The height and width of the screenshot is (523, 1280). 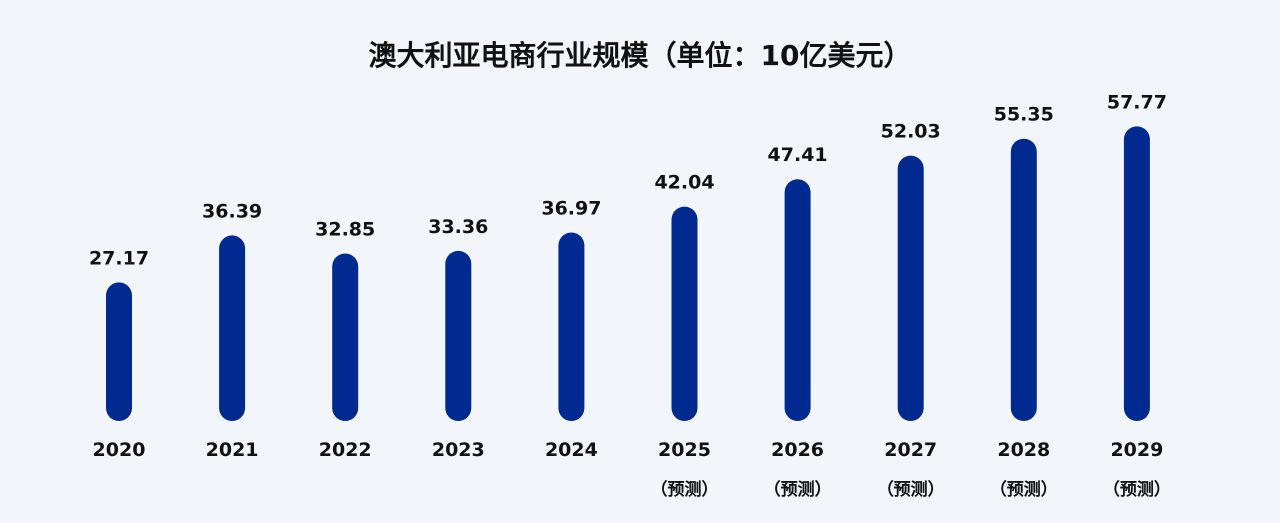 What do you see at coordinates (911, 132) in the screenshot?
I see `data-label: 52.03` at bounding box center [911, 132].